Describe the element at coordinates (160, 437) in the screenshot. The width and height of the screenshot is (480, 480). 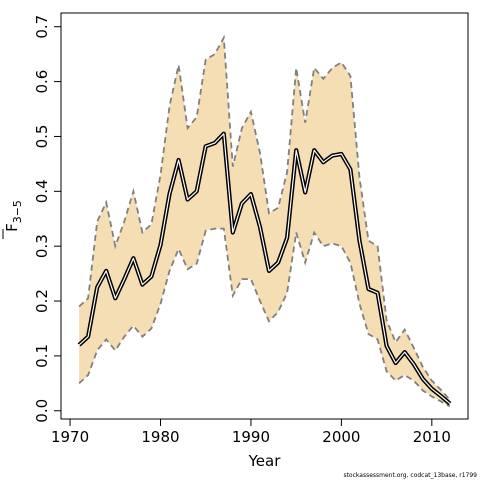
I see `x-tick-label-1980: 1980` at that location.